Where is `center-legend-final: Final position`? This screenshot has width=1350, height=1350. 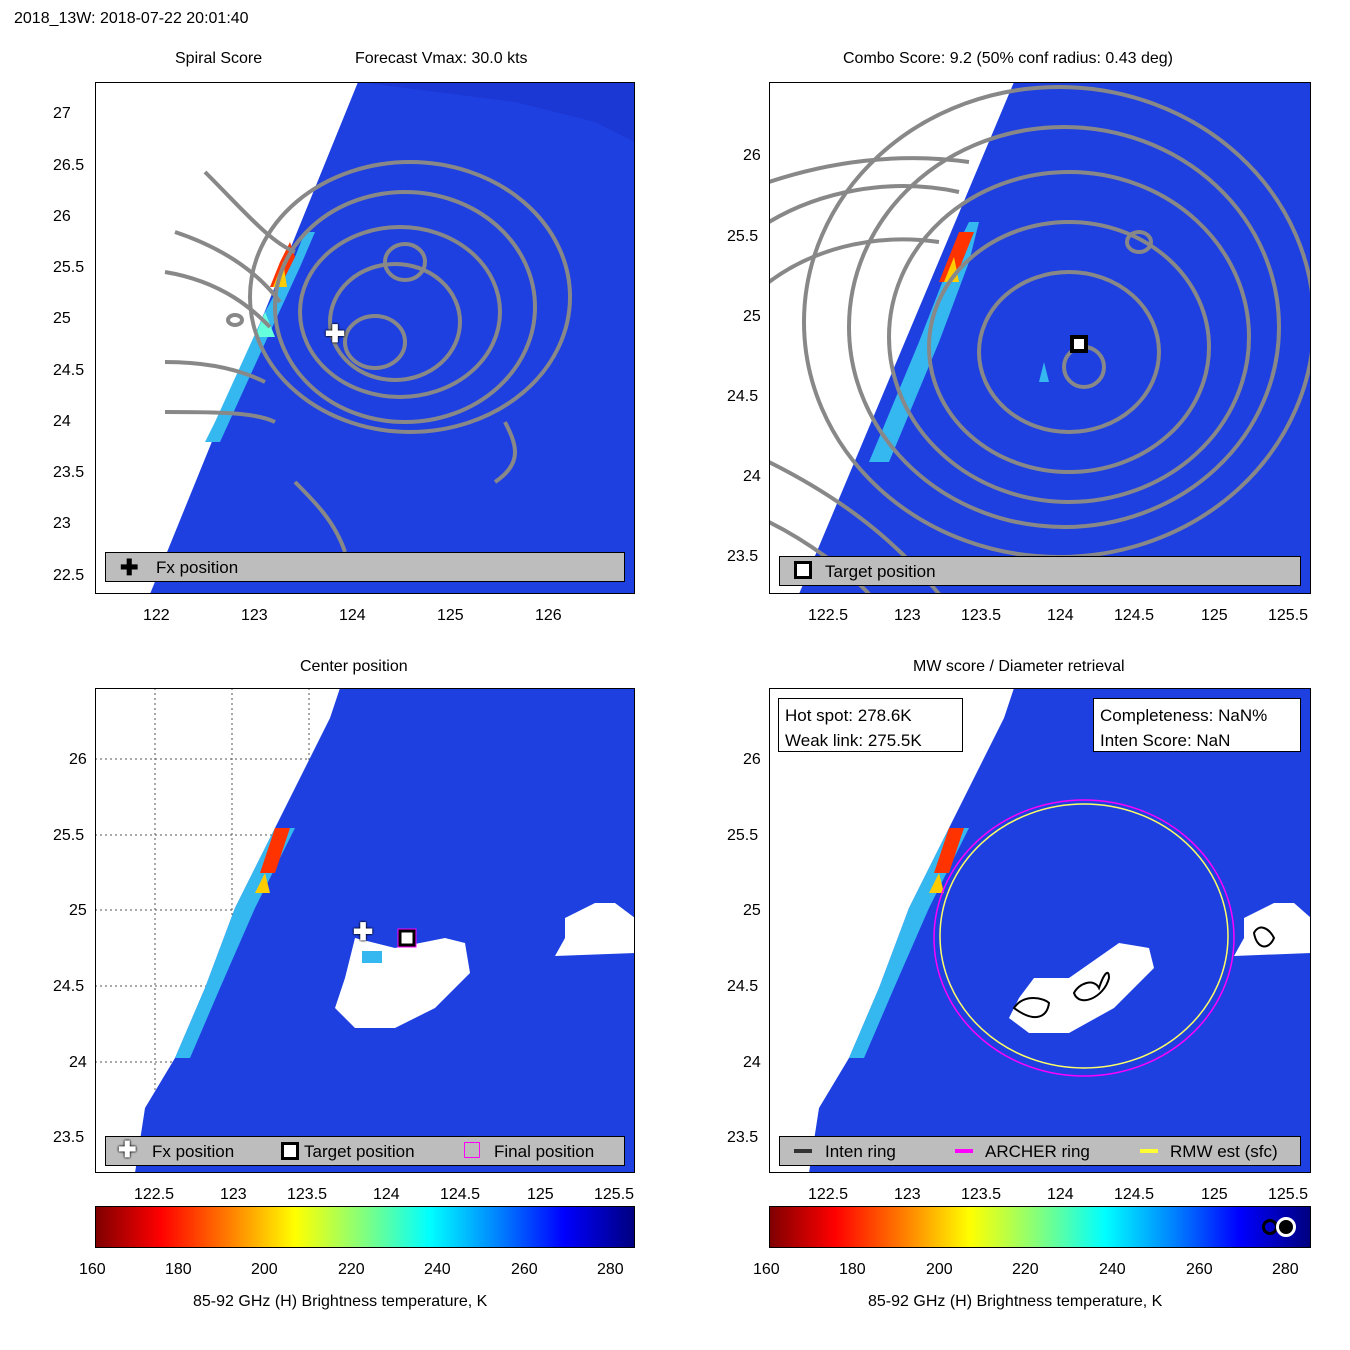 center-legend-final: Final position is located at coordinates (544, 1151).